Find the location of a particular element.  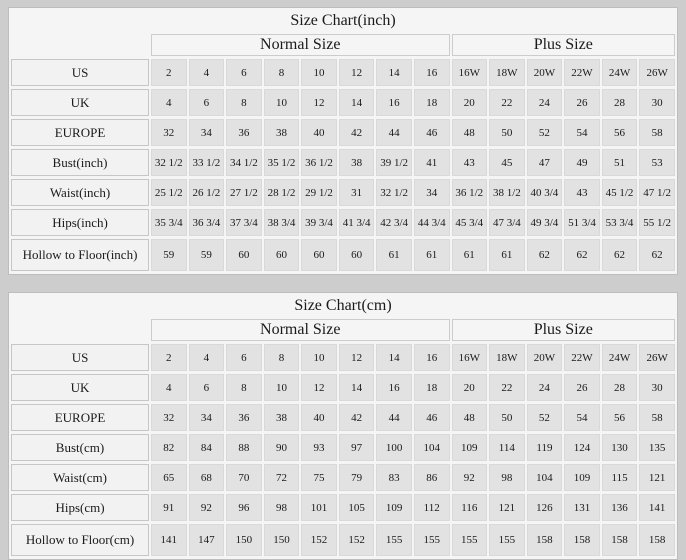

size-value-cell: 58 is located at coordinates (657, 132).